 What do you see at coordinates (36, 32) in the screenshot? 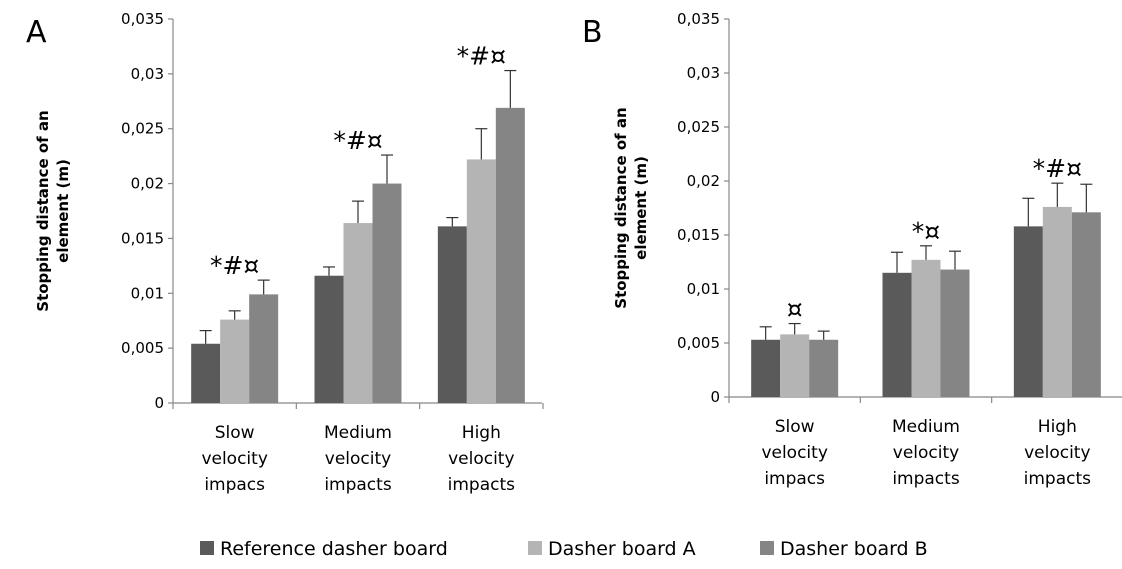
I see `panel-label-a: A` at bounding box center [36, 32].